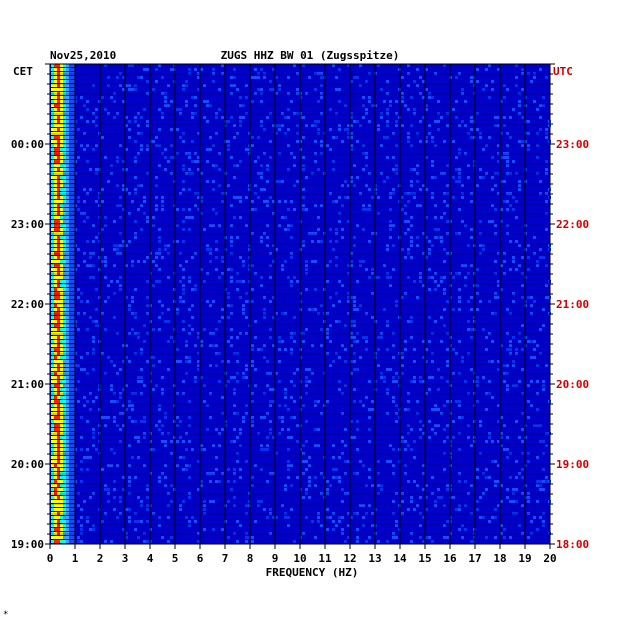  What do you see at coordinates (27, 224) in the screenshot?
I see `left-time-label: 23:00` at bounding box center [27, 224].